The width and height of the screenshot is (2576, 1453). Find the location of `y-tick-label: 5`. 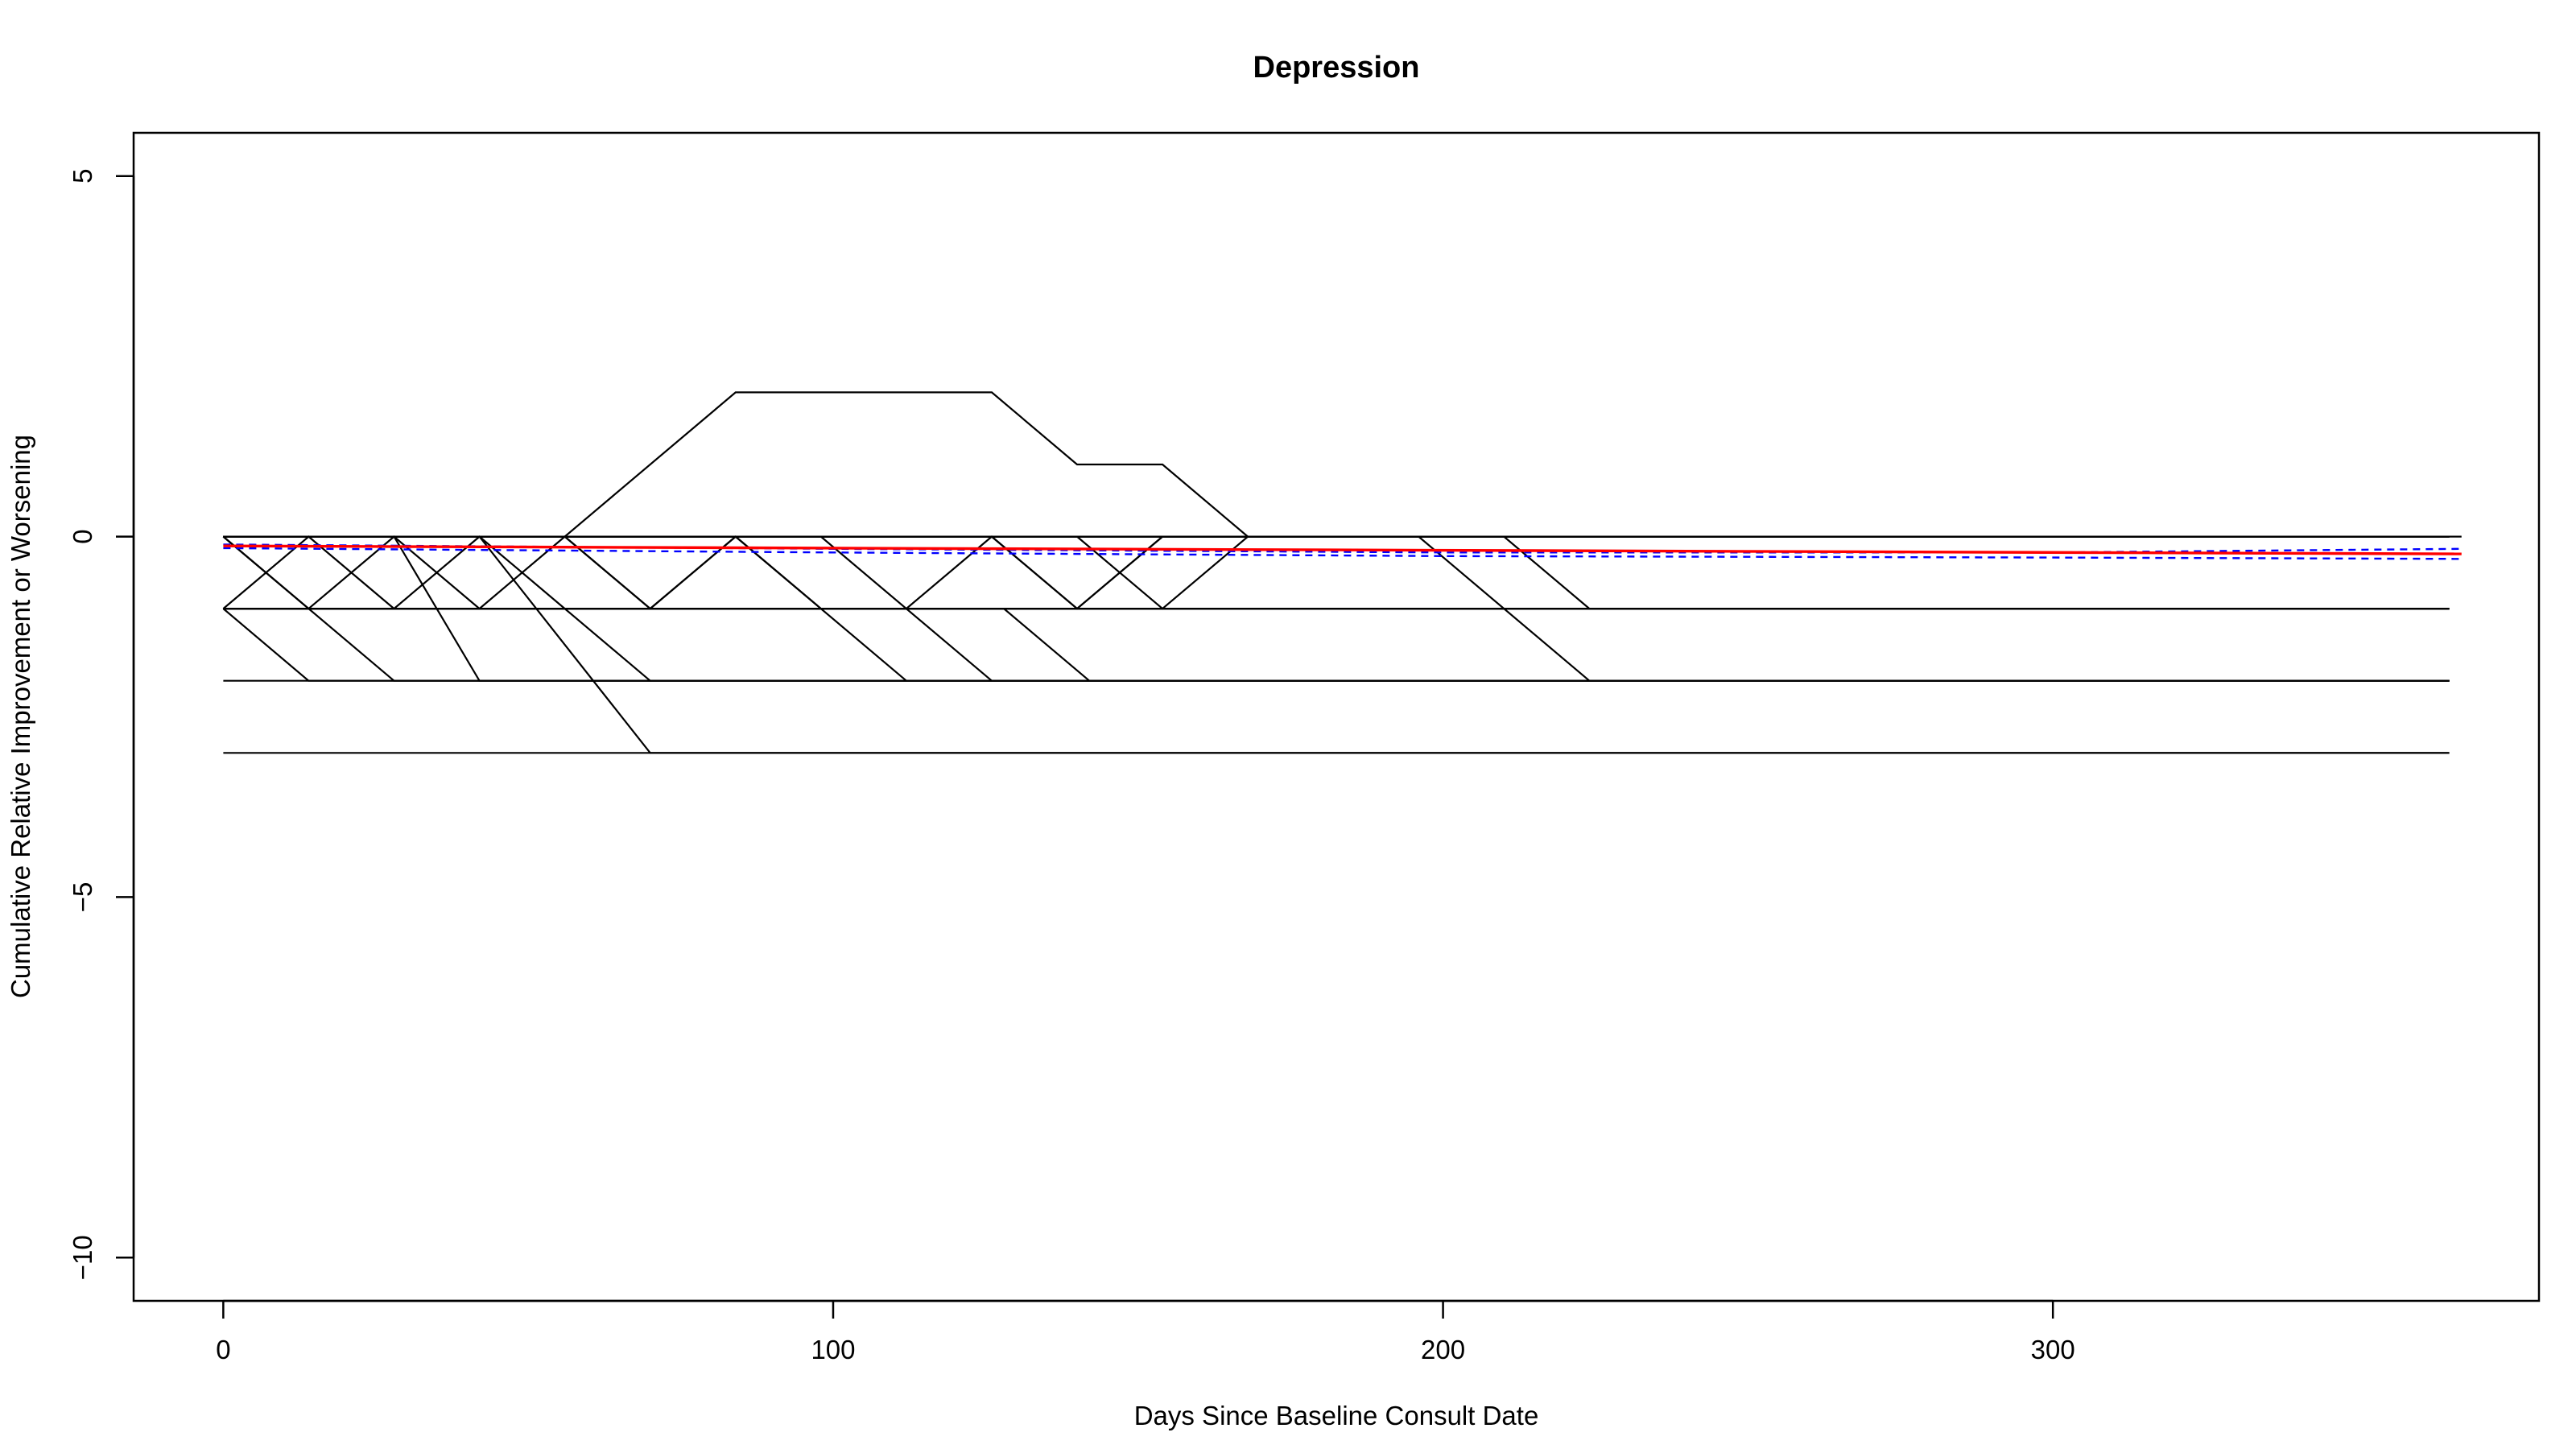

y-tick-label: 5 is located at coordinates (82, 176).